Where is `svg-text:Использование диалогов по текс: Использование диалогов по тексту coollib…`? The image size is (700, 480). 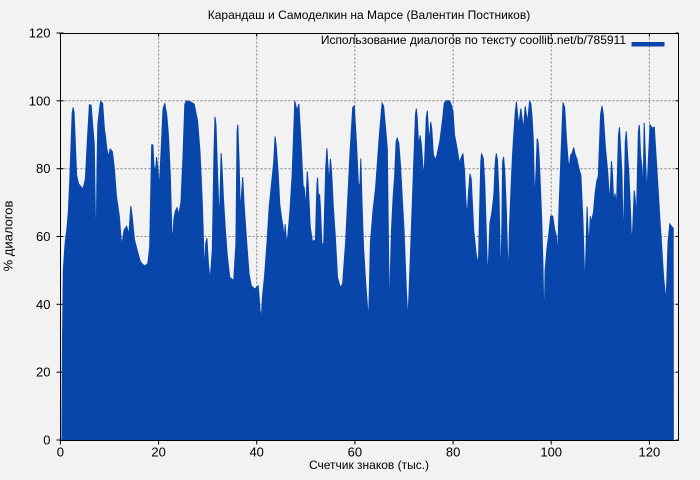 svg-text:Использование диалогов по текс: Использование диалогов по тексту coollib… is located at coordinates (474, 40).